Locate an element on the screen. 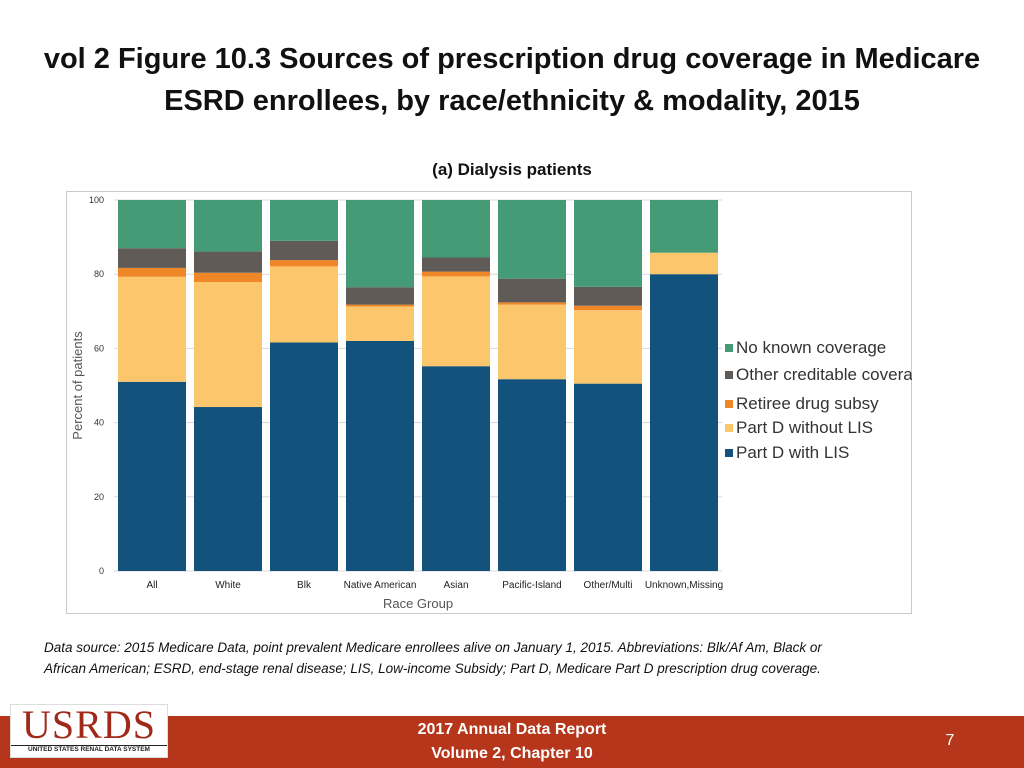  usrds-logo: USRDS UNITED STATES RENAL DATA SYSTEM is located at coordinates (89, 731).